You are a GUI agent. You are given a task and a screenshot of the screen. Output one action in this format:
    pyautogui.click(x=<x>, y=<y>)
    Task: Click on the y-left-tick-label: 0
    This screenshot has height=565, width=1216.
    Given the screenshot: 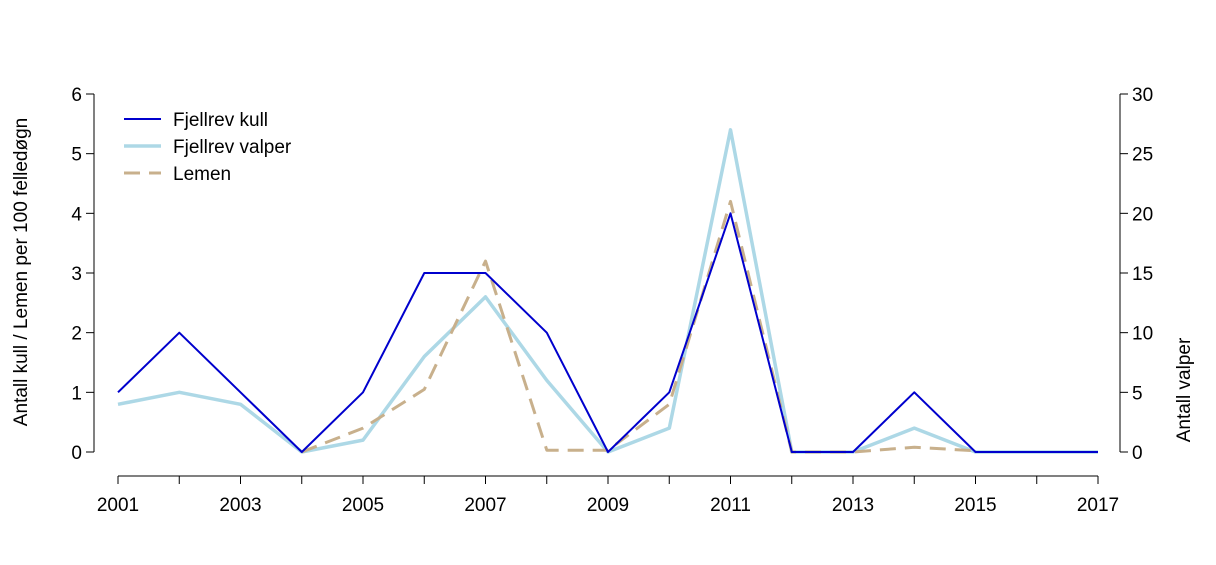 What is the action you would take?
    pyautogui.click(x=76, y=453)
    